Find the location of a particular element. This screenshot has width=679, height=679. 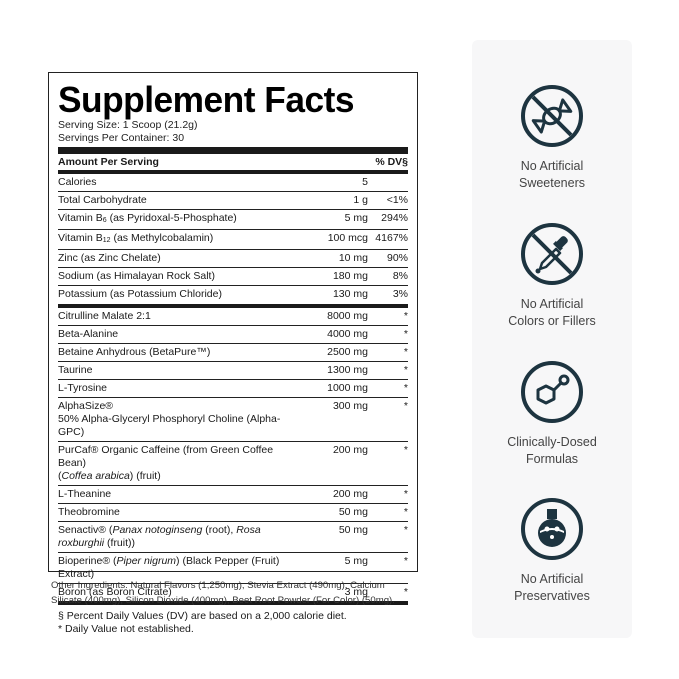

ingredient-row: Beta-Alanine 4000 mg * is located at coordinates (233, 335).